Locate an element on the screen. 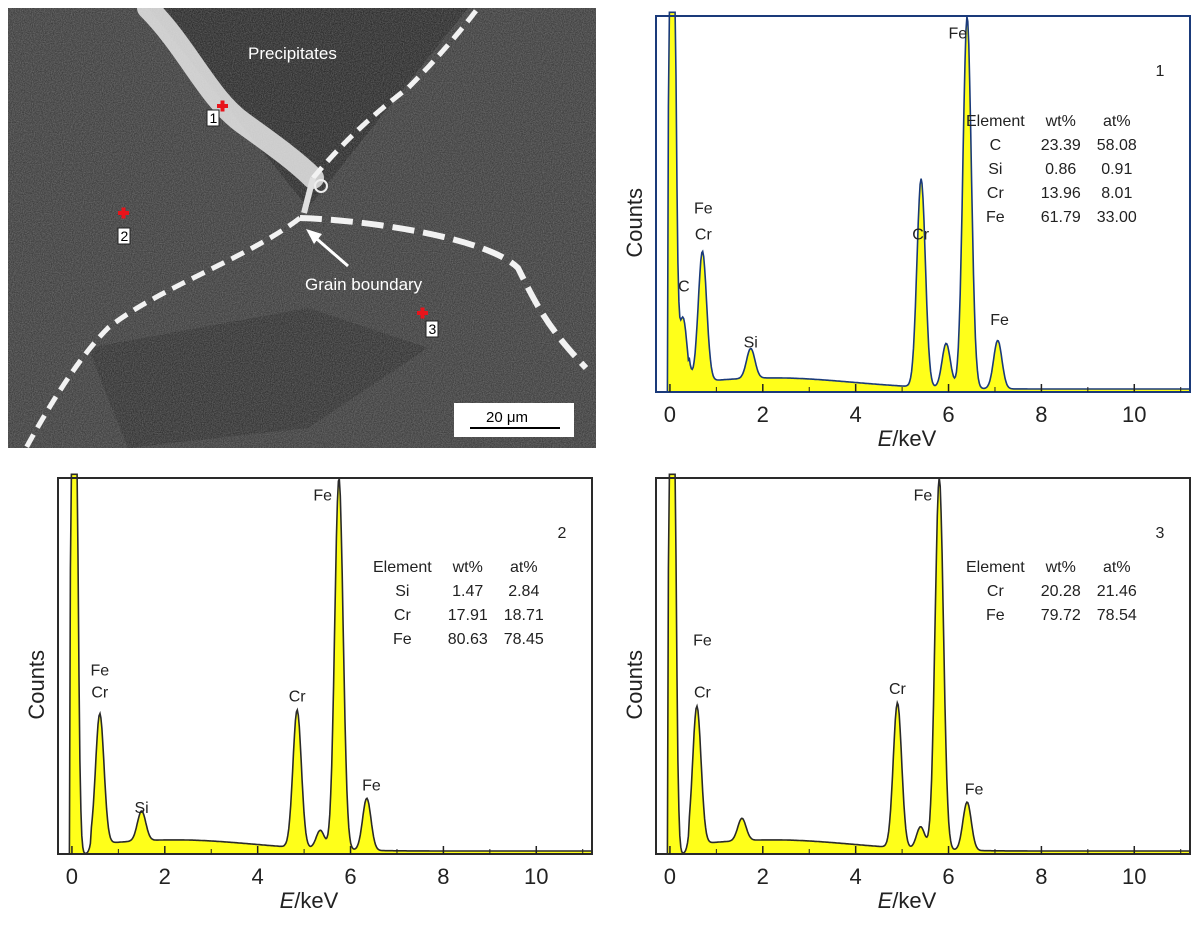 The width and height of the screenshot is (1204, 928). table-cell: 1.47 is located at coordinates (468, 591).